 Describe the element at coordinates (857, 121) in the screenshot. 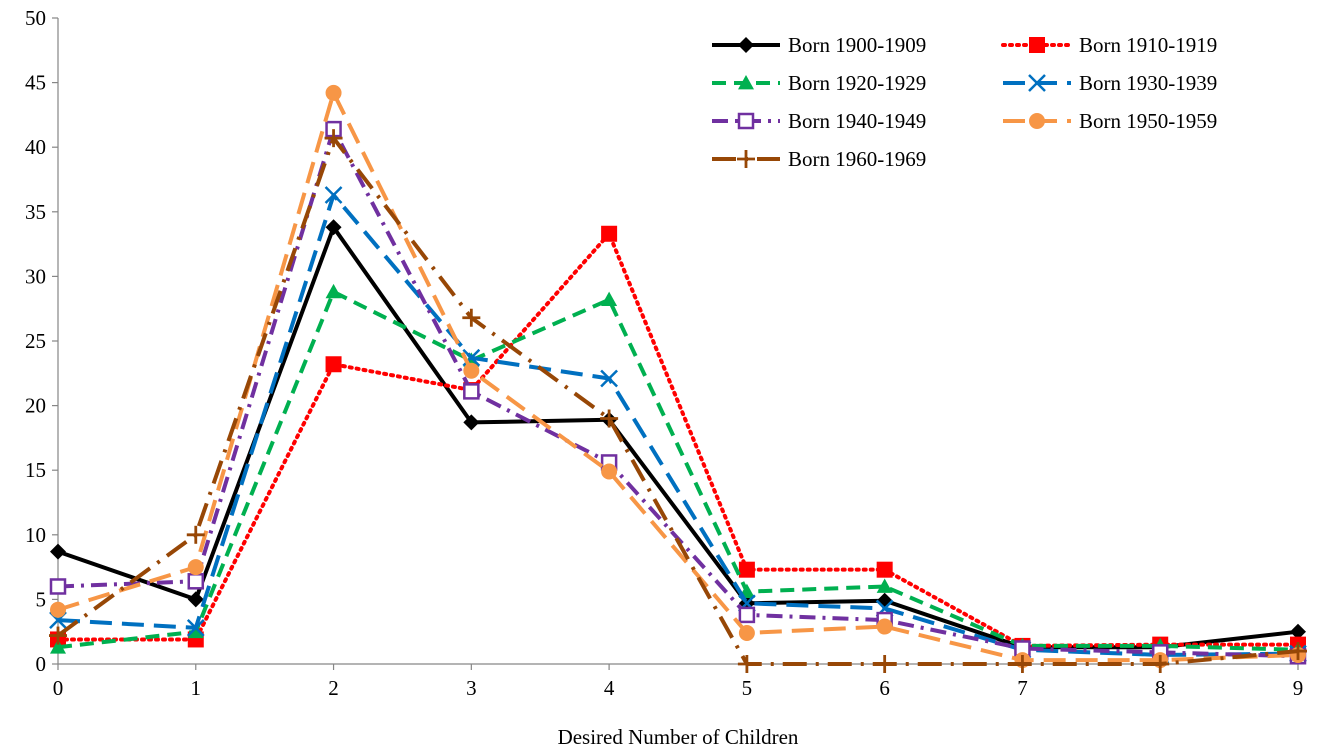

I see `legend-label: Born 1940-1949` at that location.